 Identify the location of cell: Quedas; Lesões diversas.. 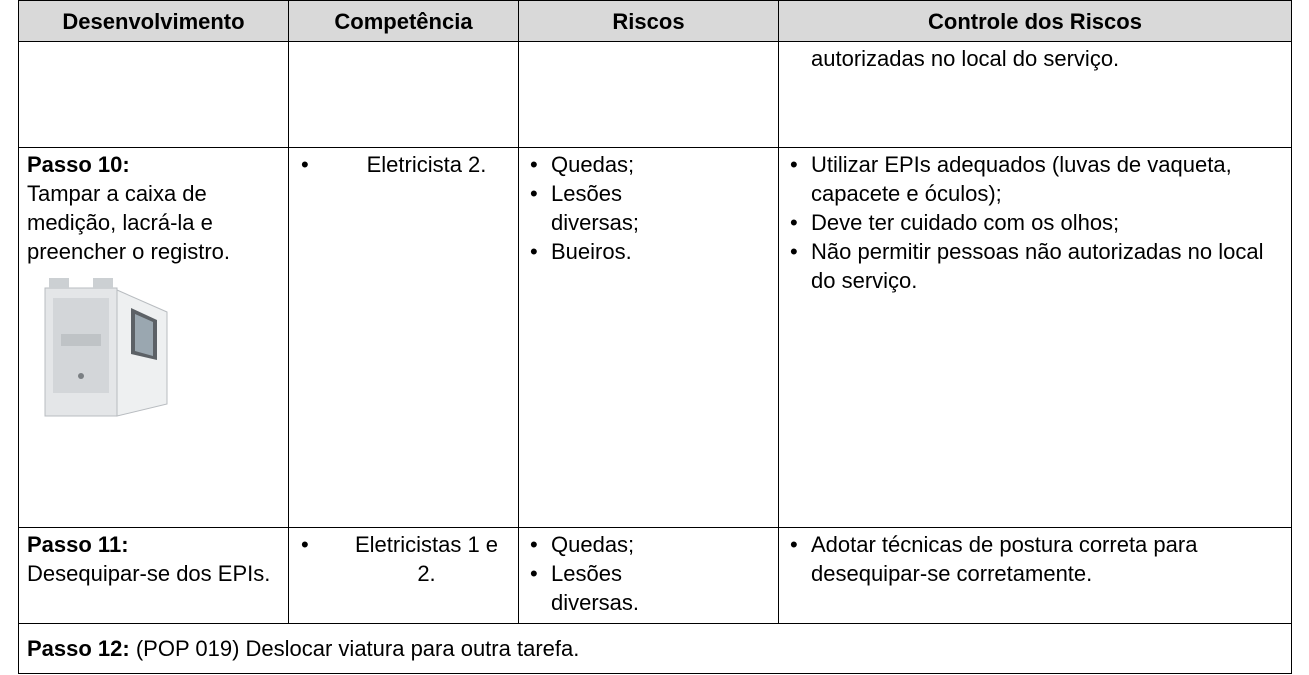
(648, 575).